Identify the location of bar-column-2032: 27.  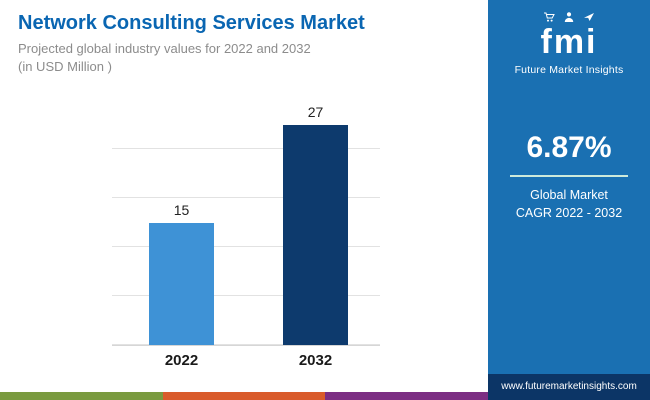
(315, 222).